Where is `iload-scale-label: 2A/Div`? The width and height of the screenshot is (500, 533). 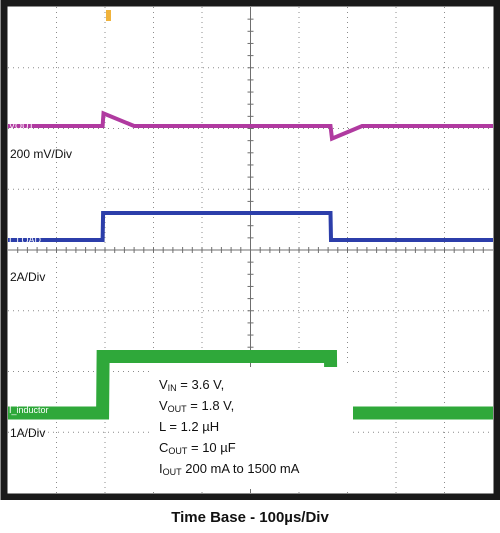 iload-scale-label: 2A/Div is located at coordinates (28, 277).